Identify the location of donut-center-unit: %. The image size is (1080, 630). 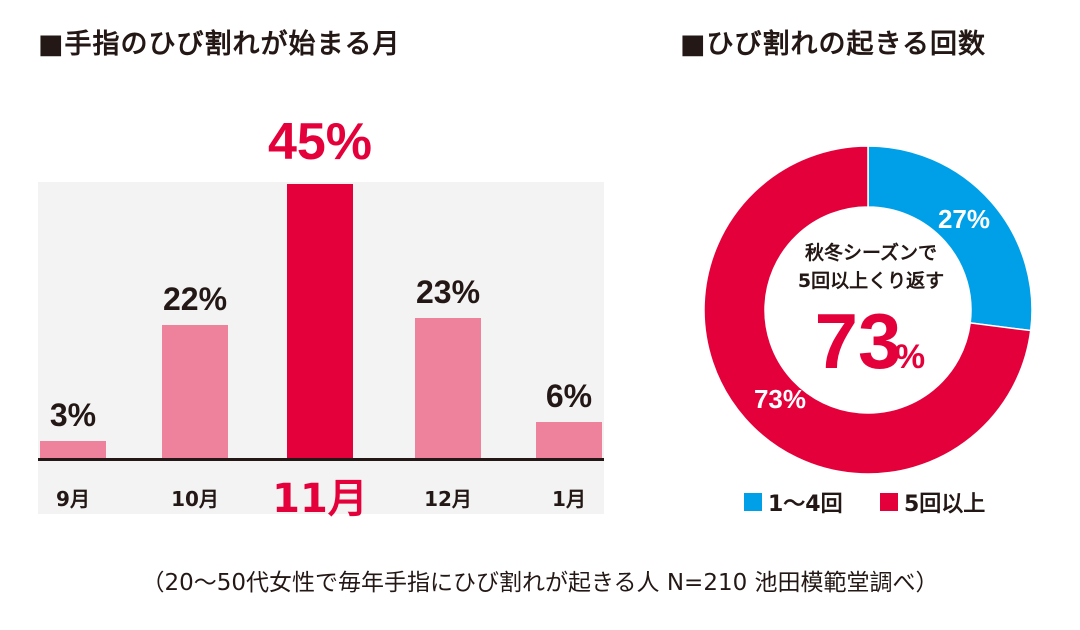
(910, 357).